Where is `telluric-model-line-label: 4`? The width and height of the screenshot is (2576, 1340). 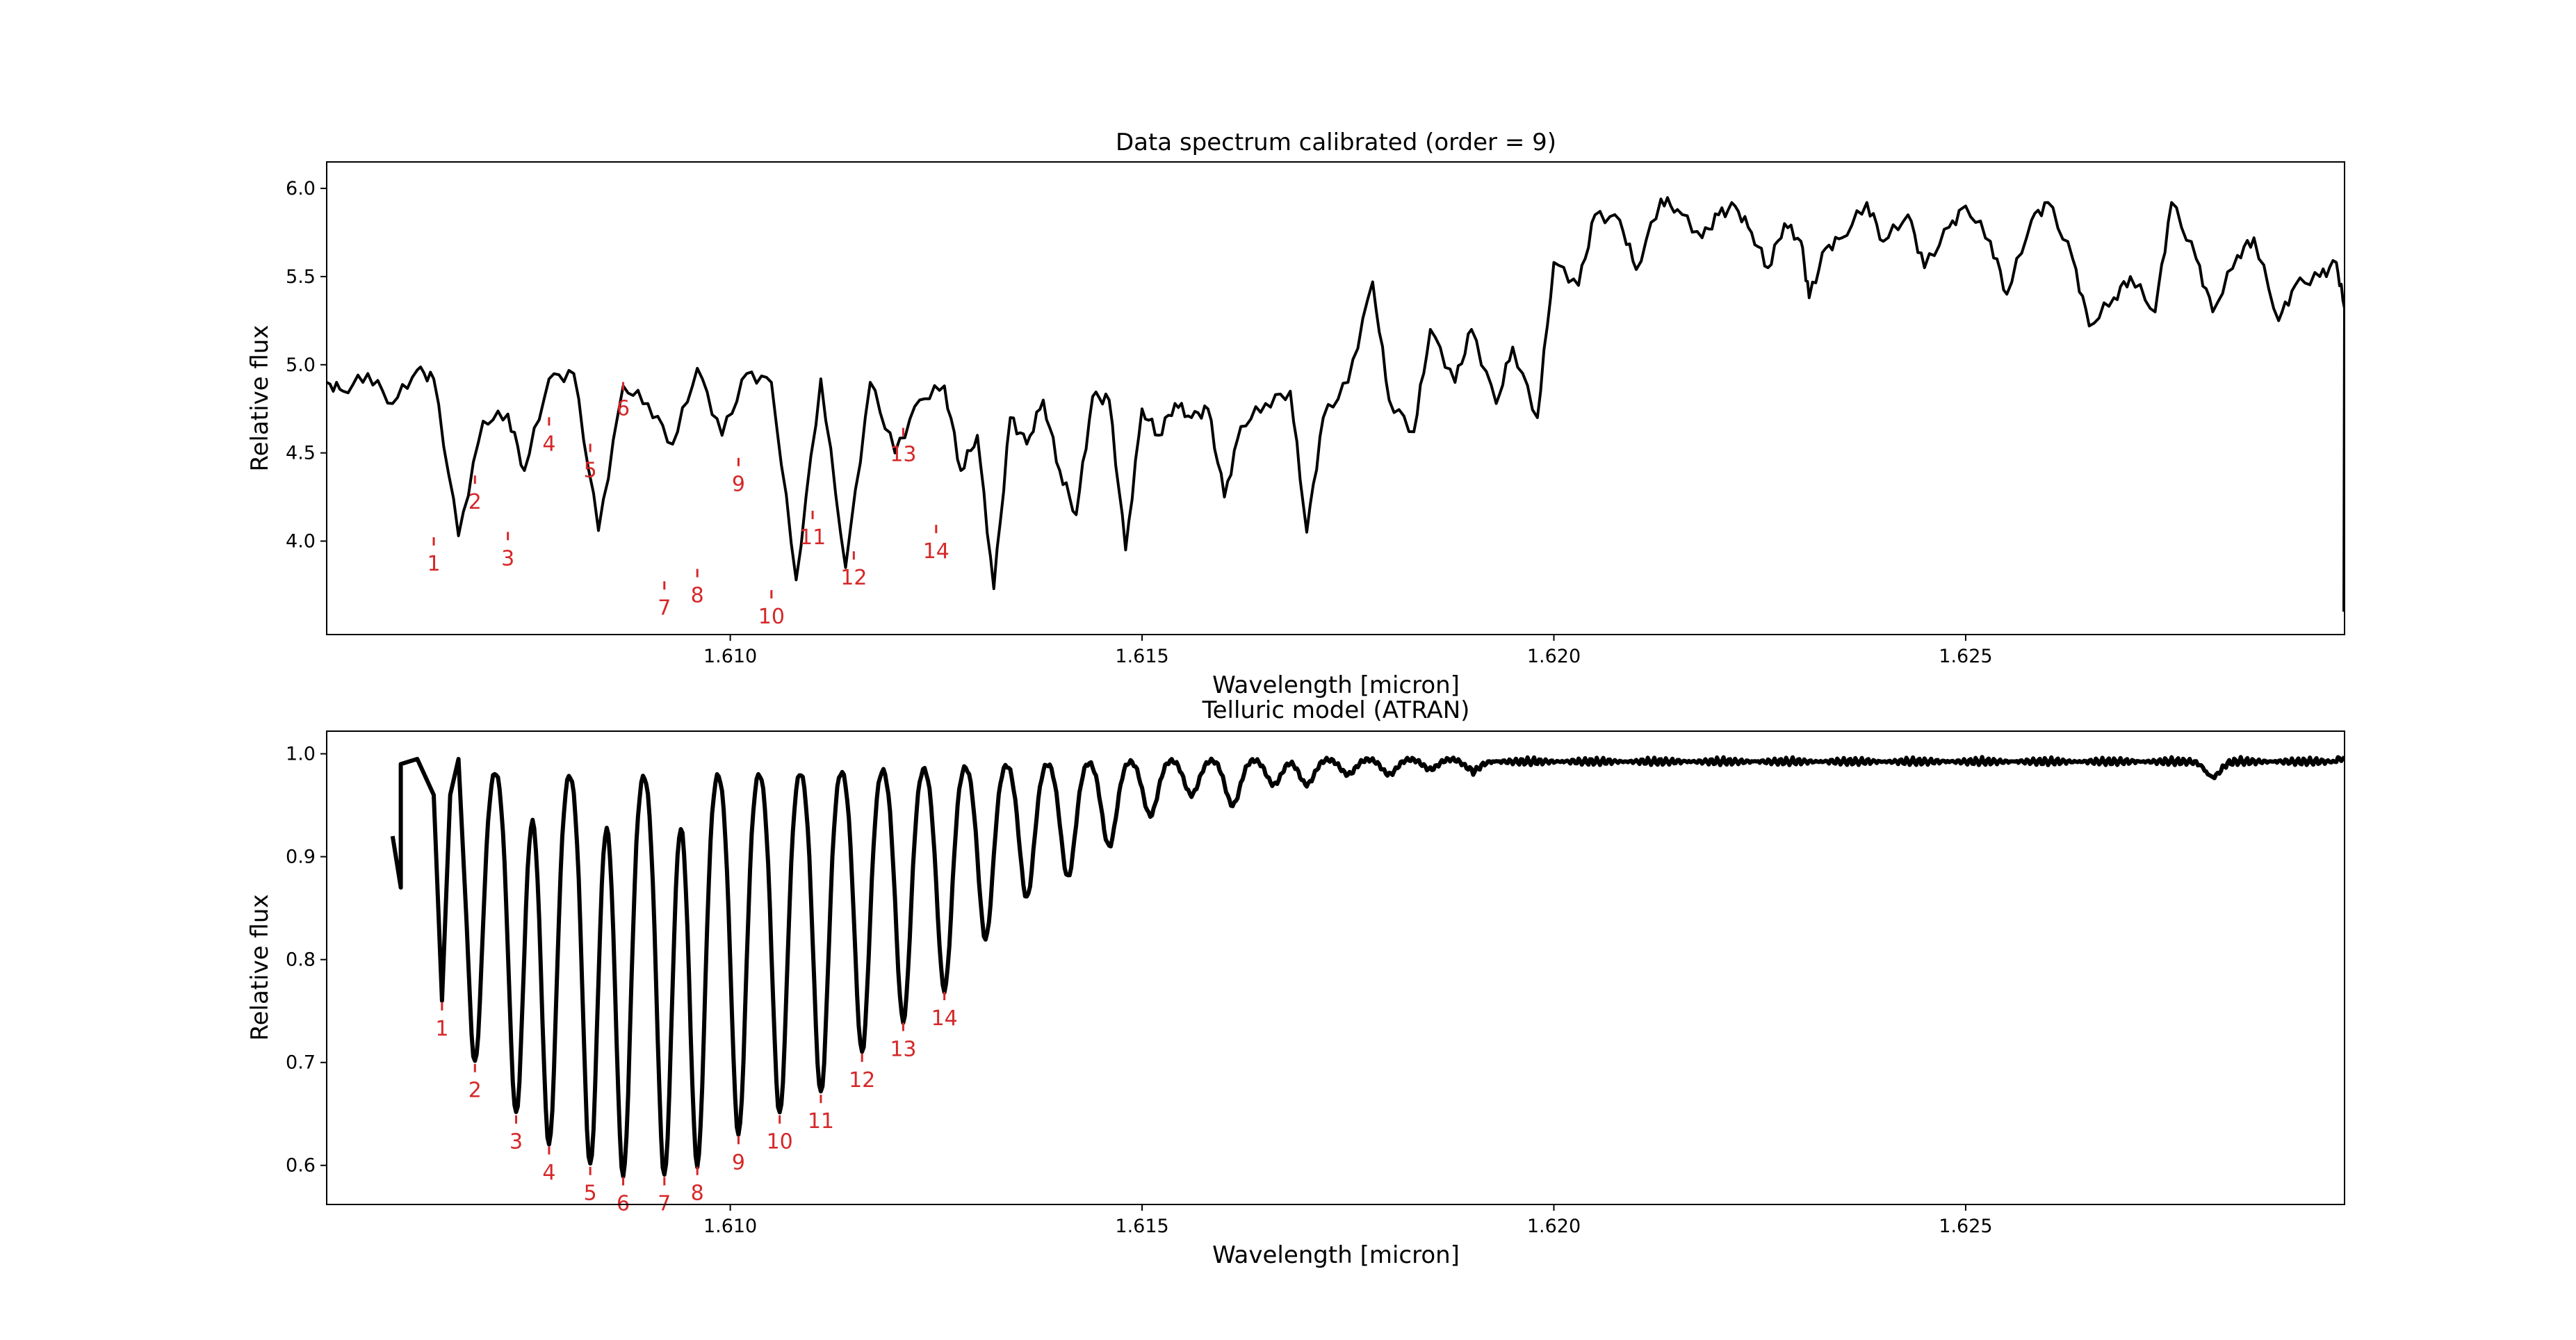
telluric-model-line-label: 4 is located at coordinates (548, 1173).